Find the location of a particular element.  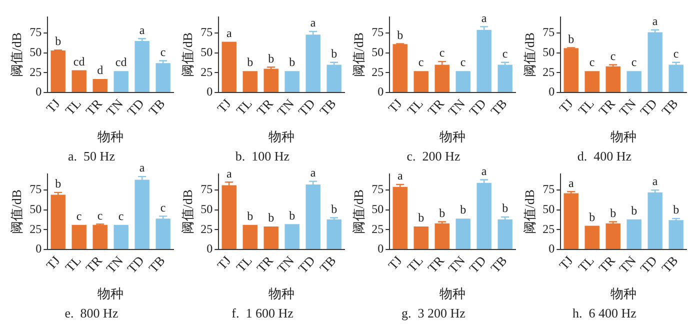

text: d. 400 Hz is located at coordinates (604, 156).